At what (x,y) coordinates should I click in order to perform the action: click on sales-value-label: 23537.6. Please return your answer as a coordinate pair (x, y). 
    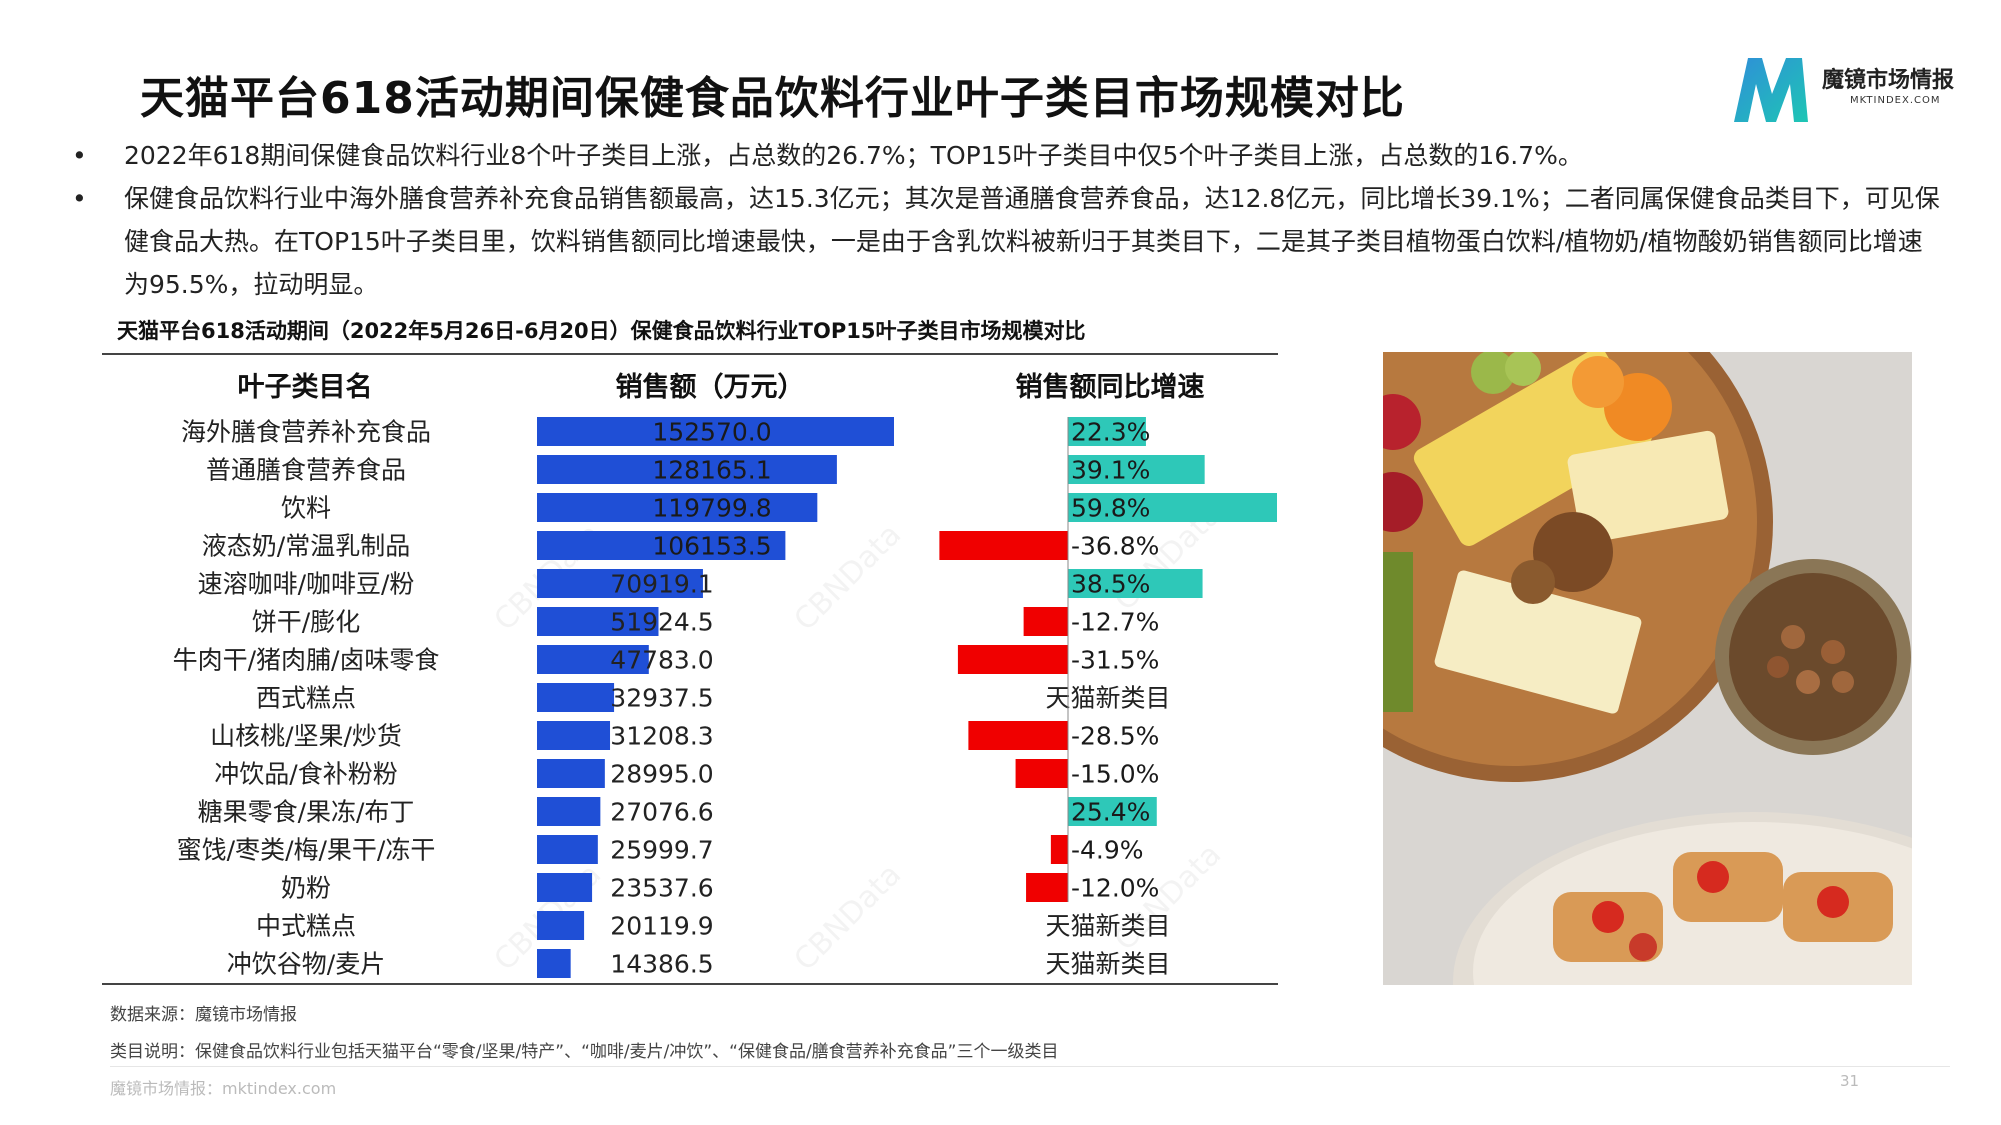
    Looking at the image, I should click on (661, 888).